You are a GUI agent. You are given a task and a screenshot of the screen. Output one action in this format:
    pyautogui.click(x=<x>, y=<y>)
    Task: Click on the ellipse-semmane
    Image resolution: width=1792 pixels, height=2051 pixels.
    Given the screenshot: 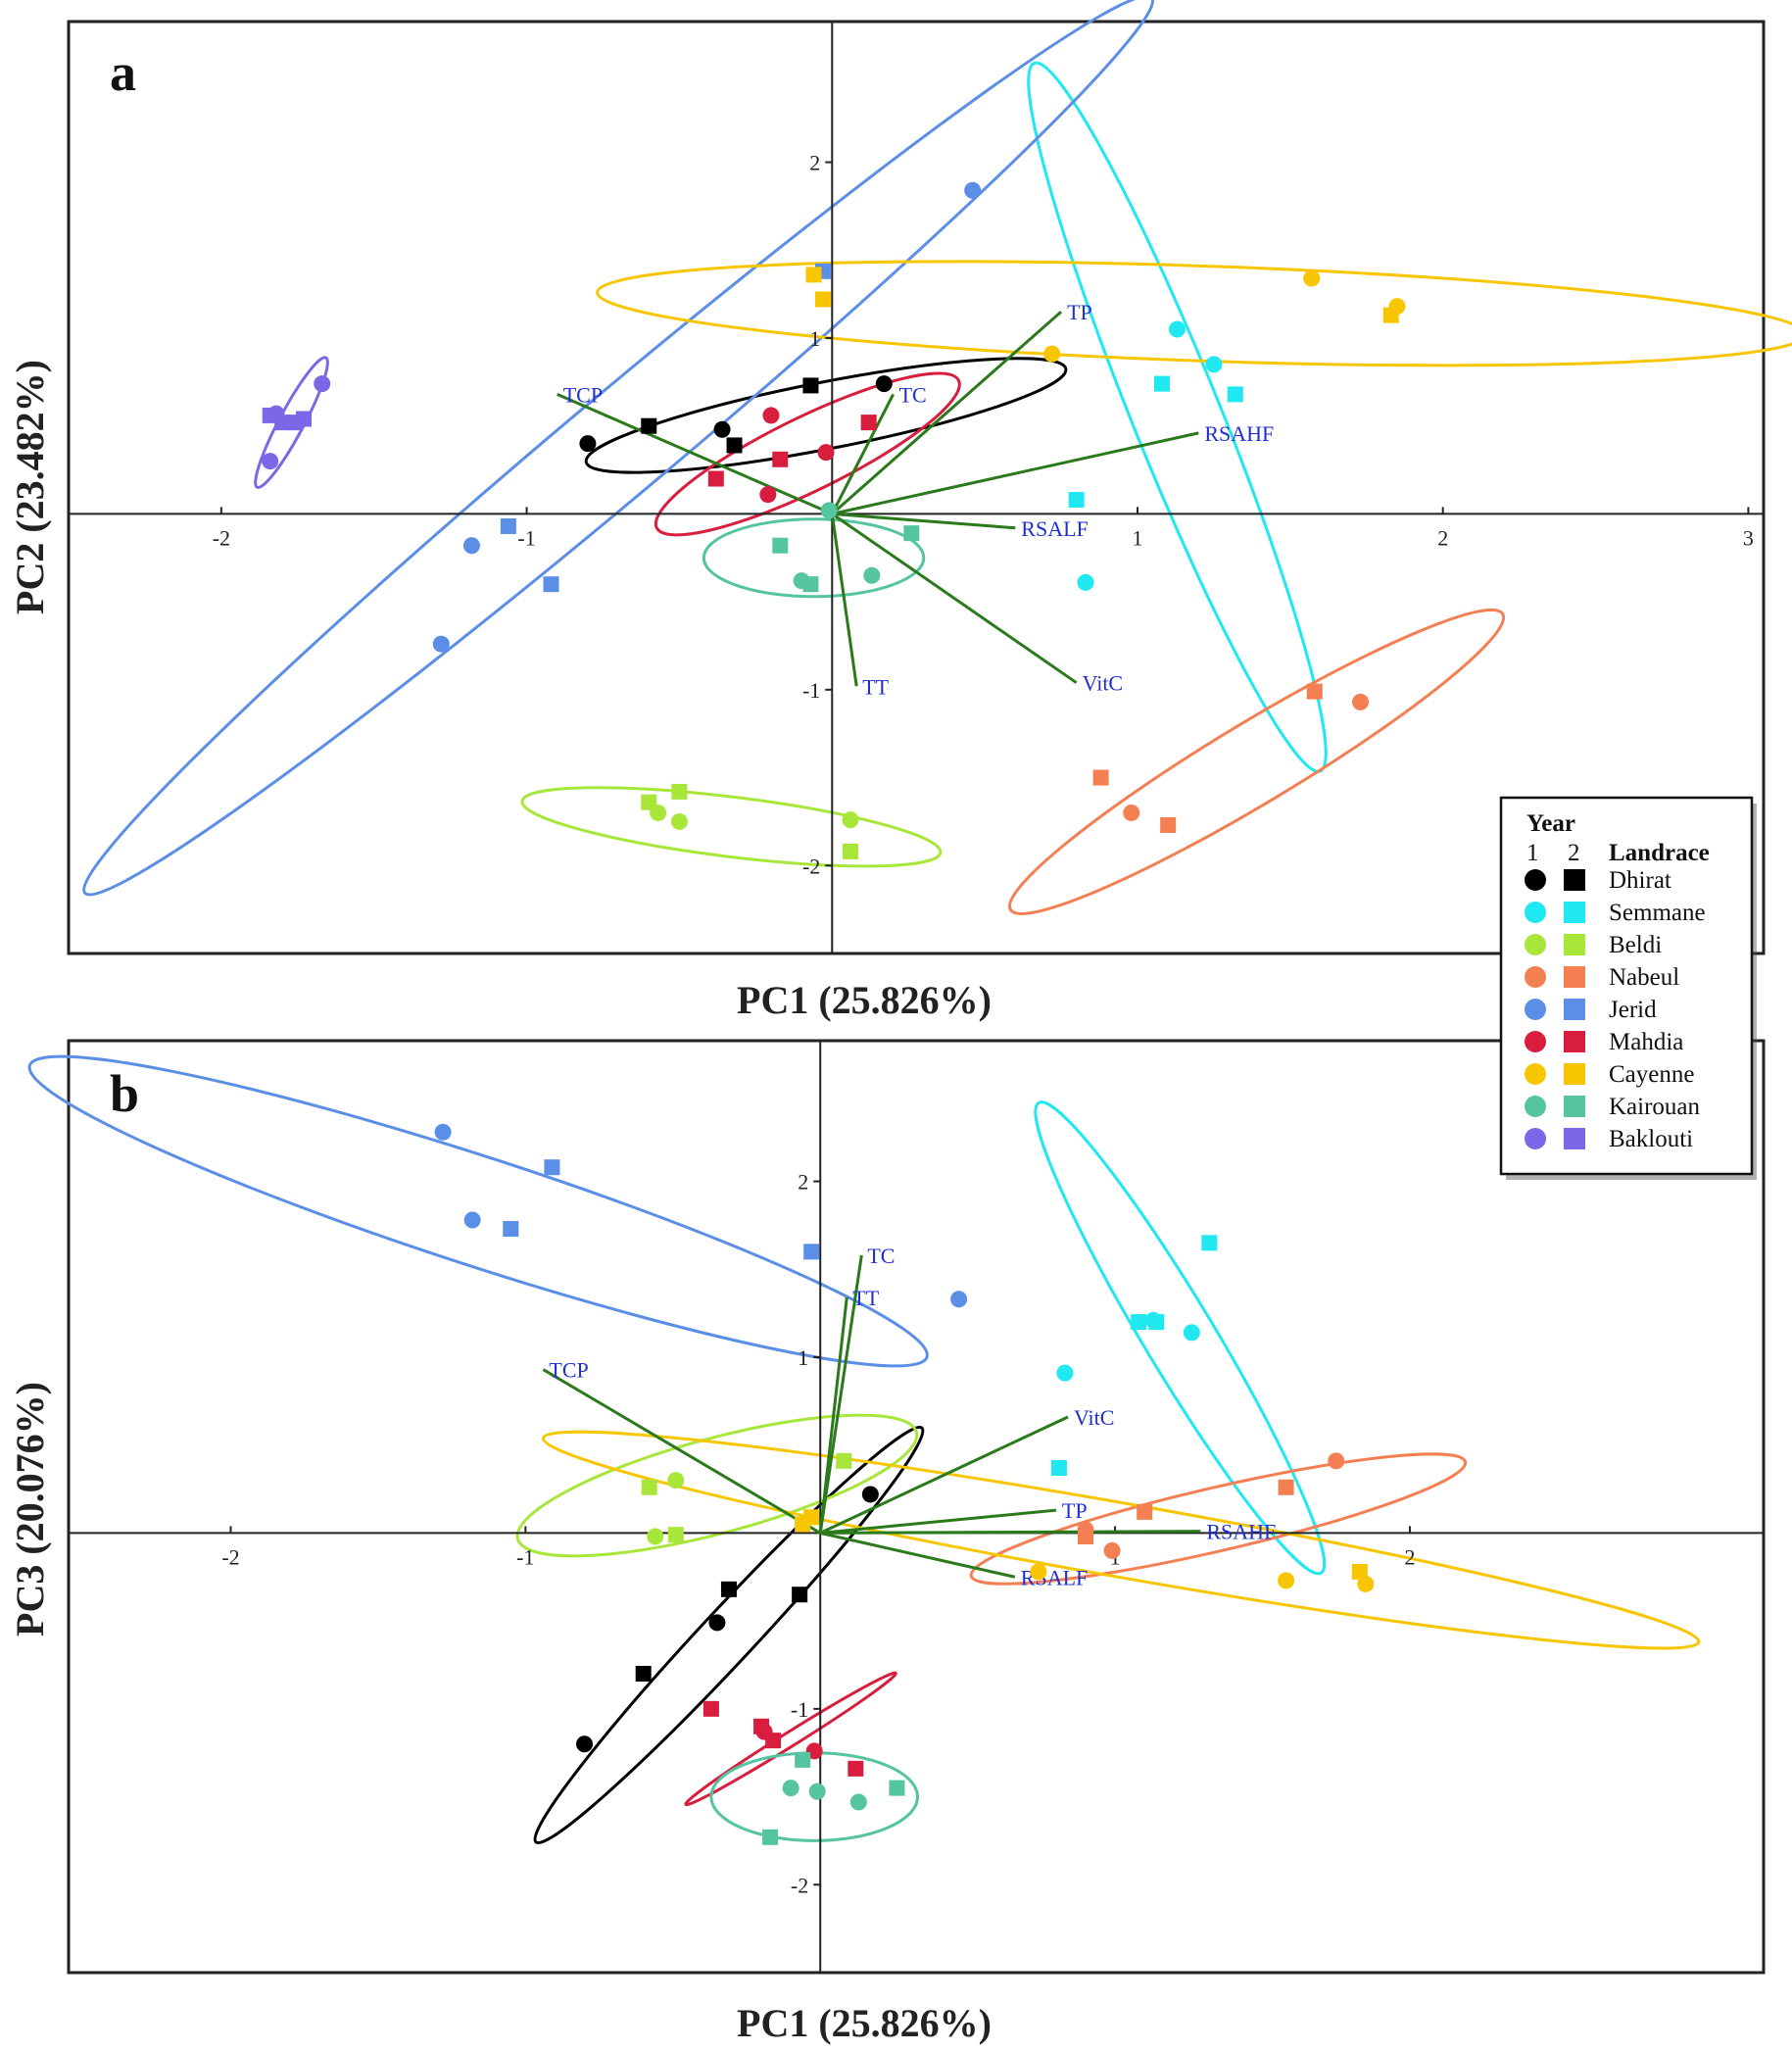 What is the action you would take?
    pyautogui.click(x=1177, y=417)
    